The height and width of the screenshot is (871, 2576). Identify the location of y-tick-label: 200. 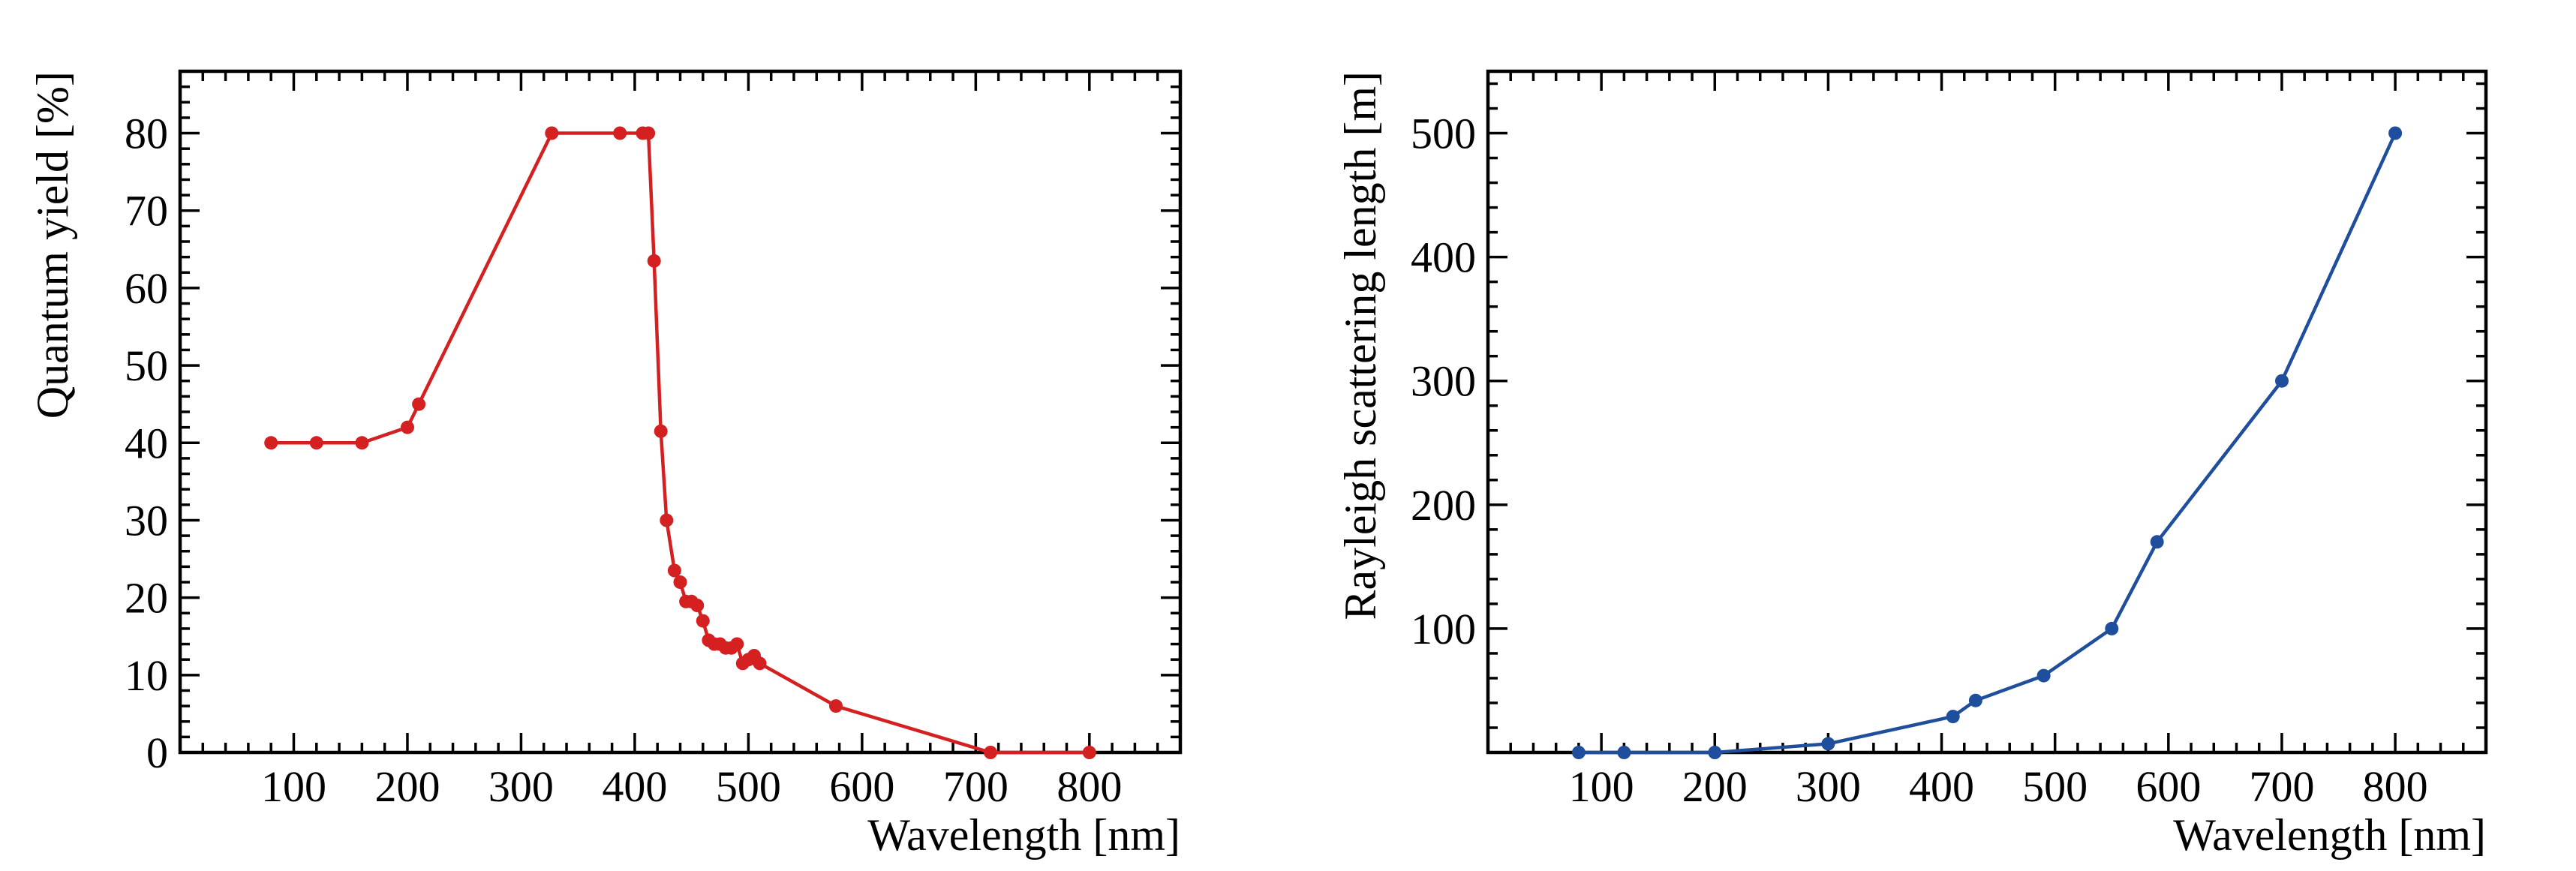
(1443, 505).